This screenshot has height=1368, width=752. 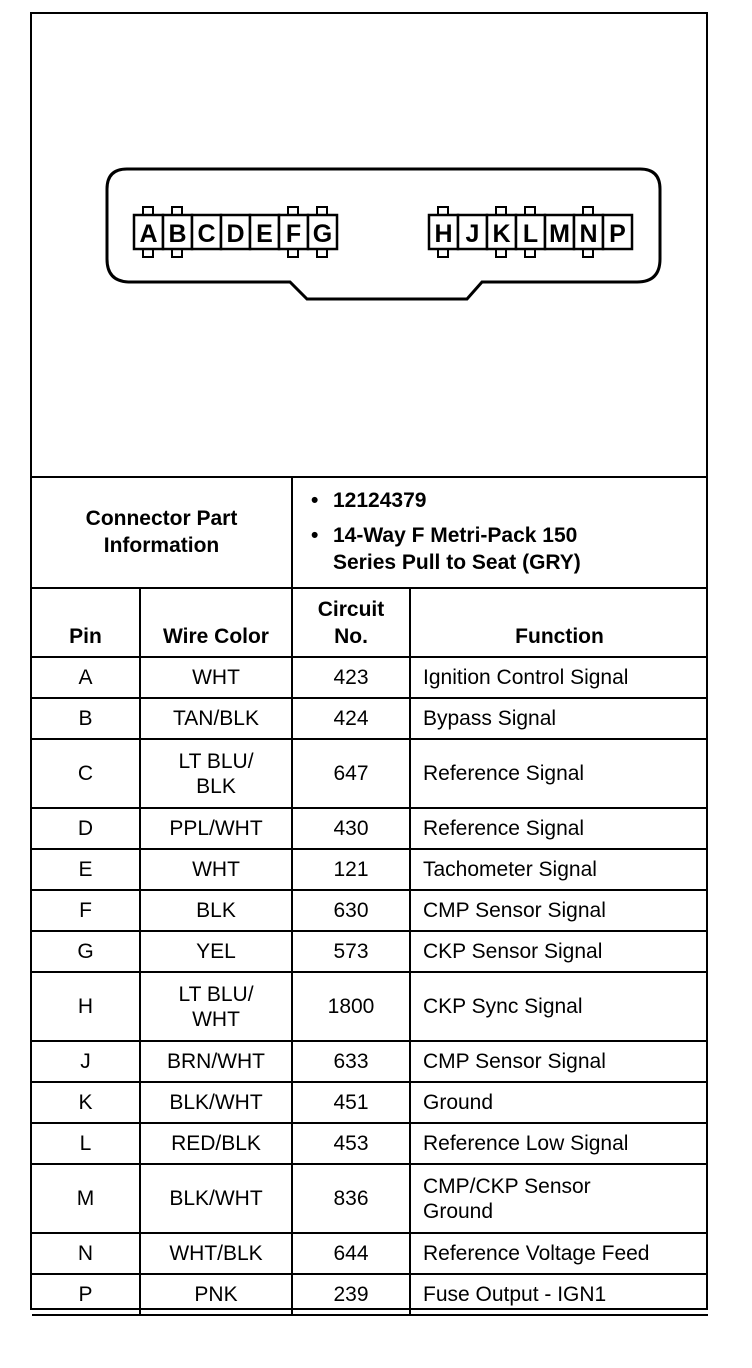 What do you see at coordinates (162, 532) in the screenshot?
I see `connector-info-label: Connector Part Information` at bounding box center [162, 532].